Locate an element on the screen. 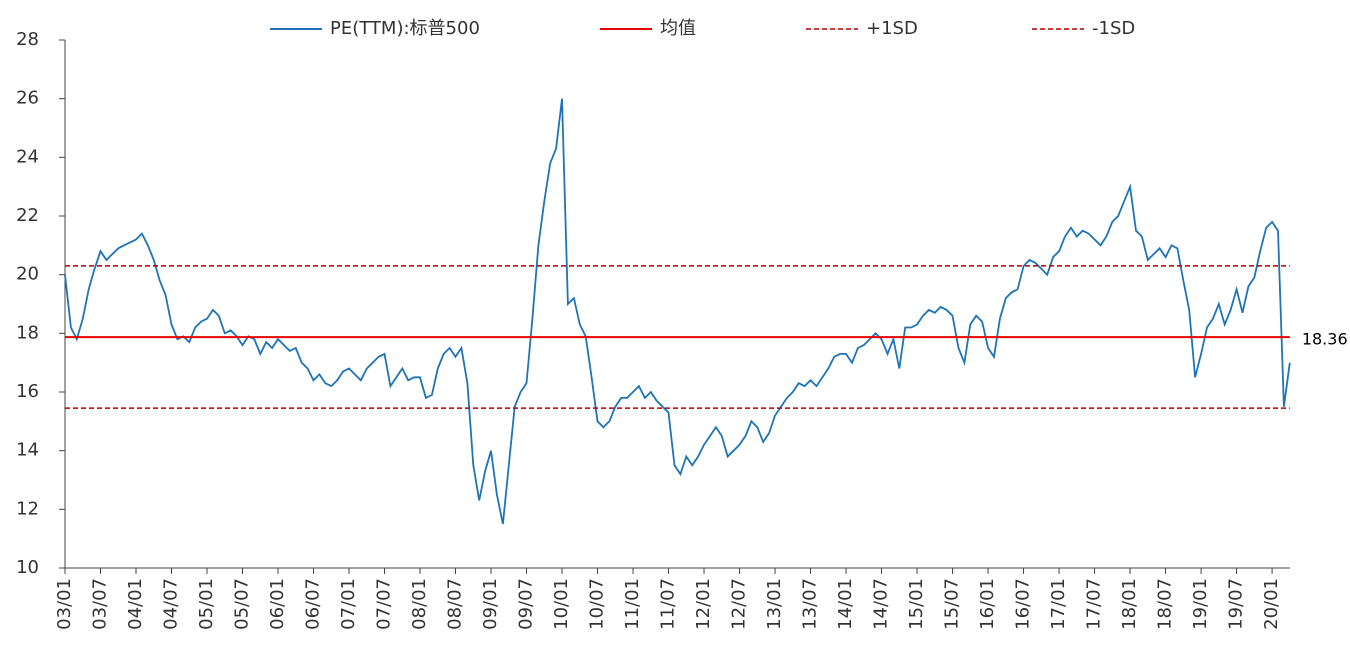  x-tick-label: 15/01 is located at coordinates (916, 604).